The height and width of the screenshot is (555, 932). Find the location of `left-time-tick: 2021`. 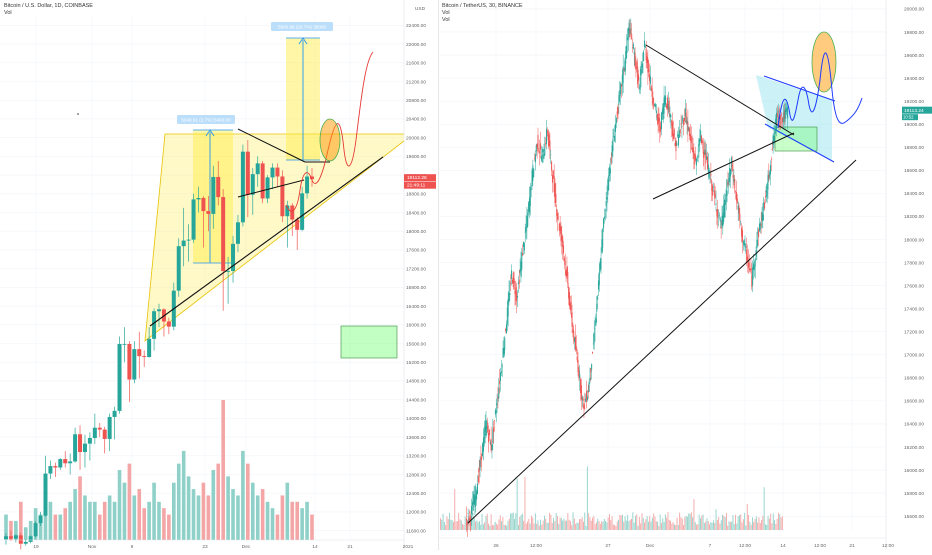

left-time-tick: 2021 is located at coordinates (408, 547).